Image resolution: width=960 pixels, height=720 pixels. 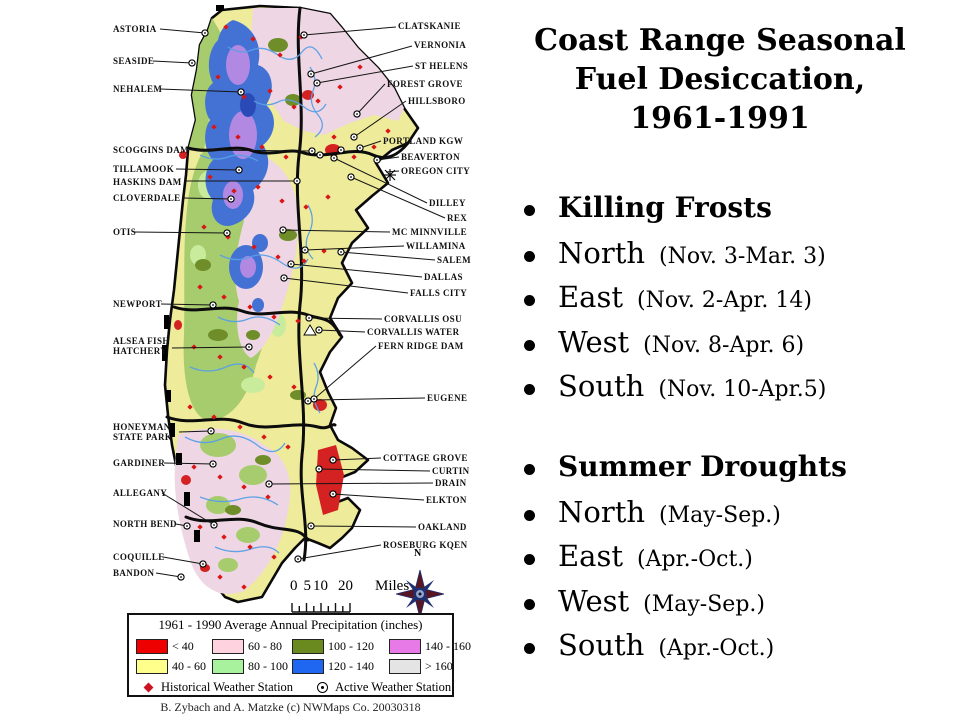 I want to click on map-label-corvallis-osu: CORVALLIS OSU, so click(x=423, y=319).